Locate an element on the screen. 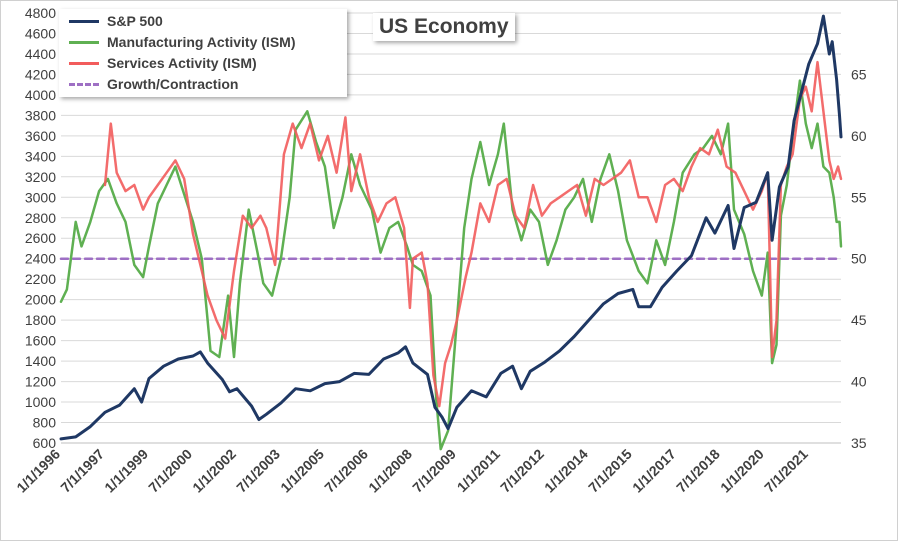 Image resolution: width=898 pixels, height=541 pixels. legend-item-manufacturing: Manufacturing Activity (ISM) is located at coordinates (182, 42).